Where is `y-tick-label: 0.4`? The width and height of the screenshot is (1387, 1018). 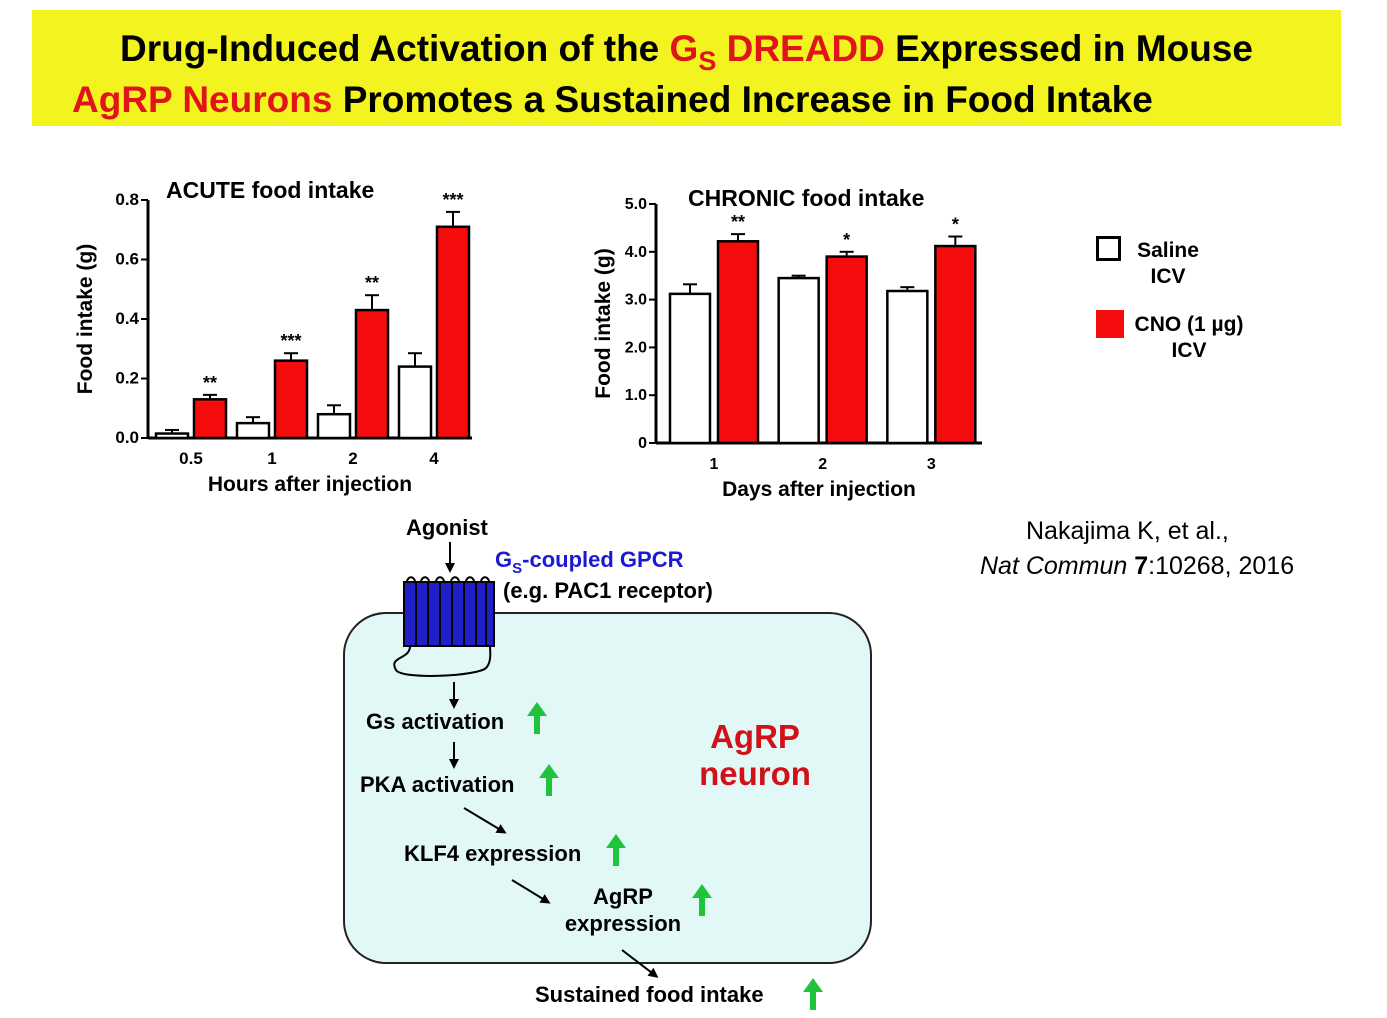
y-tick-label: 0.4 is located at coordinates (127, 318).